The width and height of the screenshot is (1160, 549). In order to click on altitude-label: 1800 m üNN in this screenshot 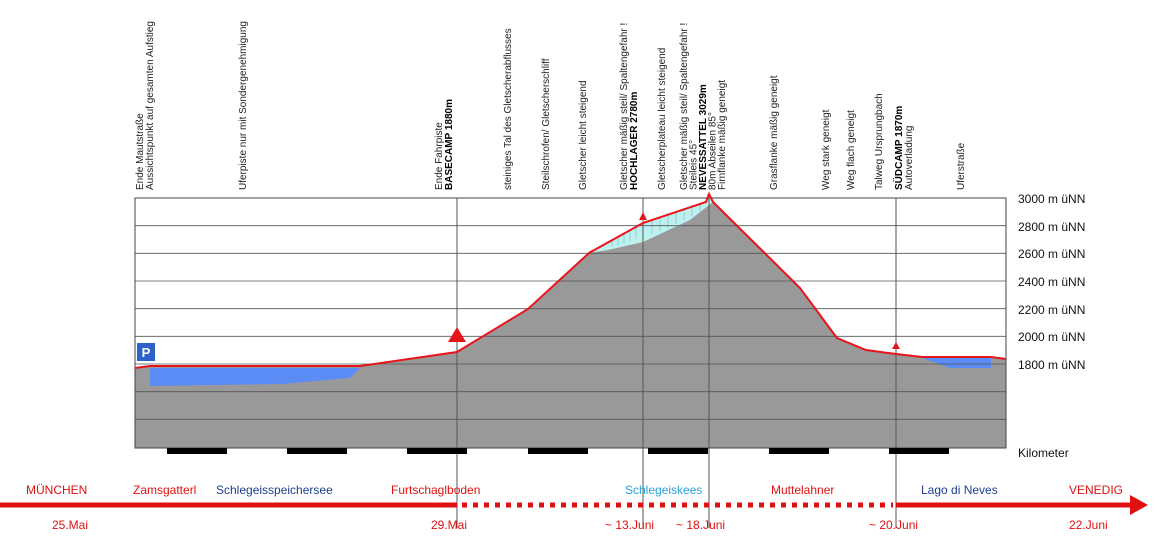, I will do `click(1051, 365)`.